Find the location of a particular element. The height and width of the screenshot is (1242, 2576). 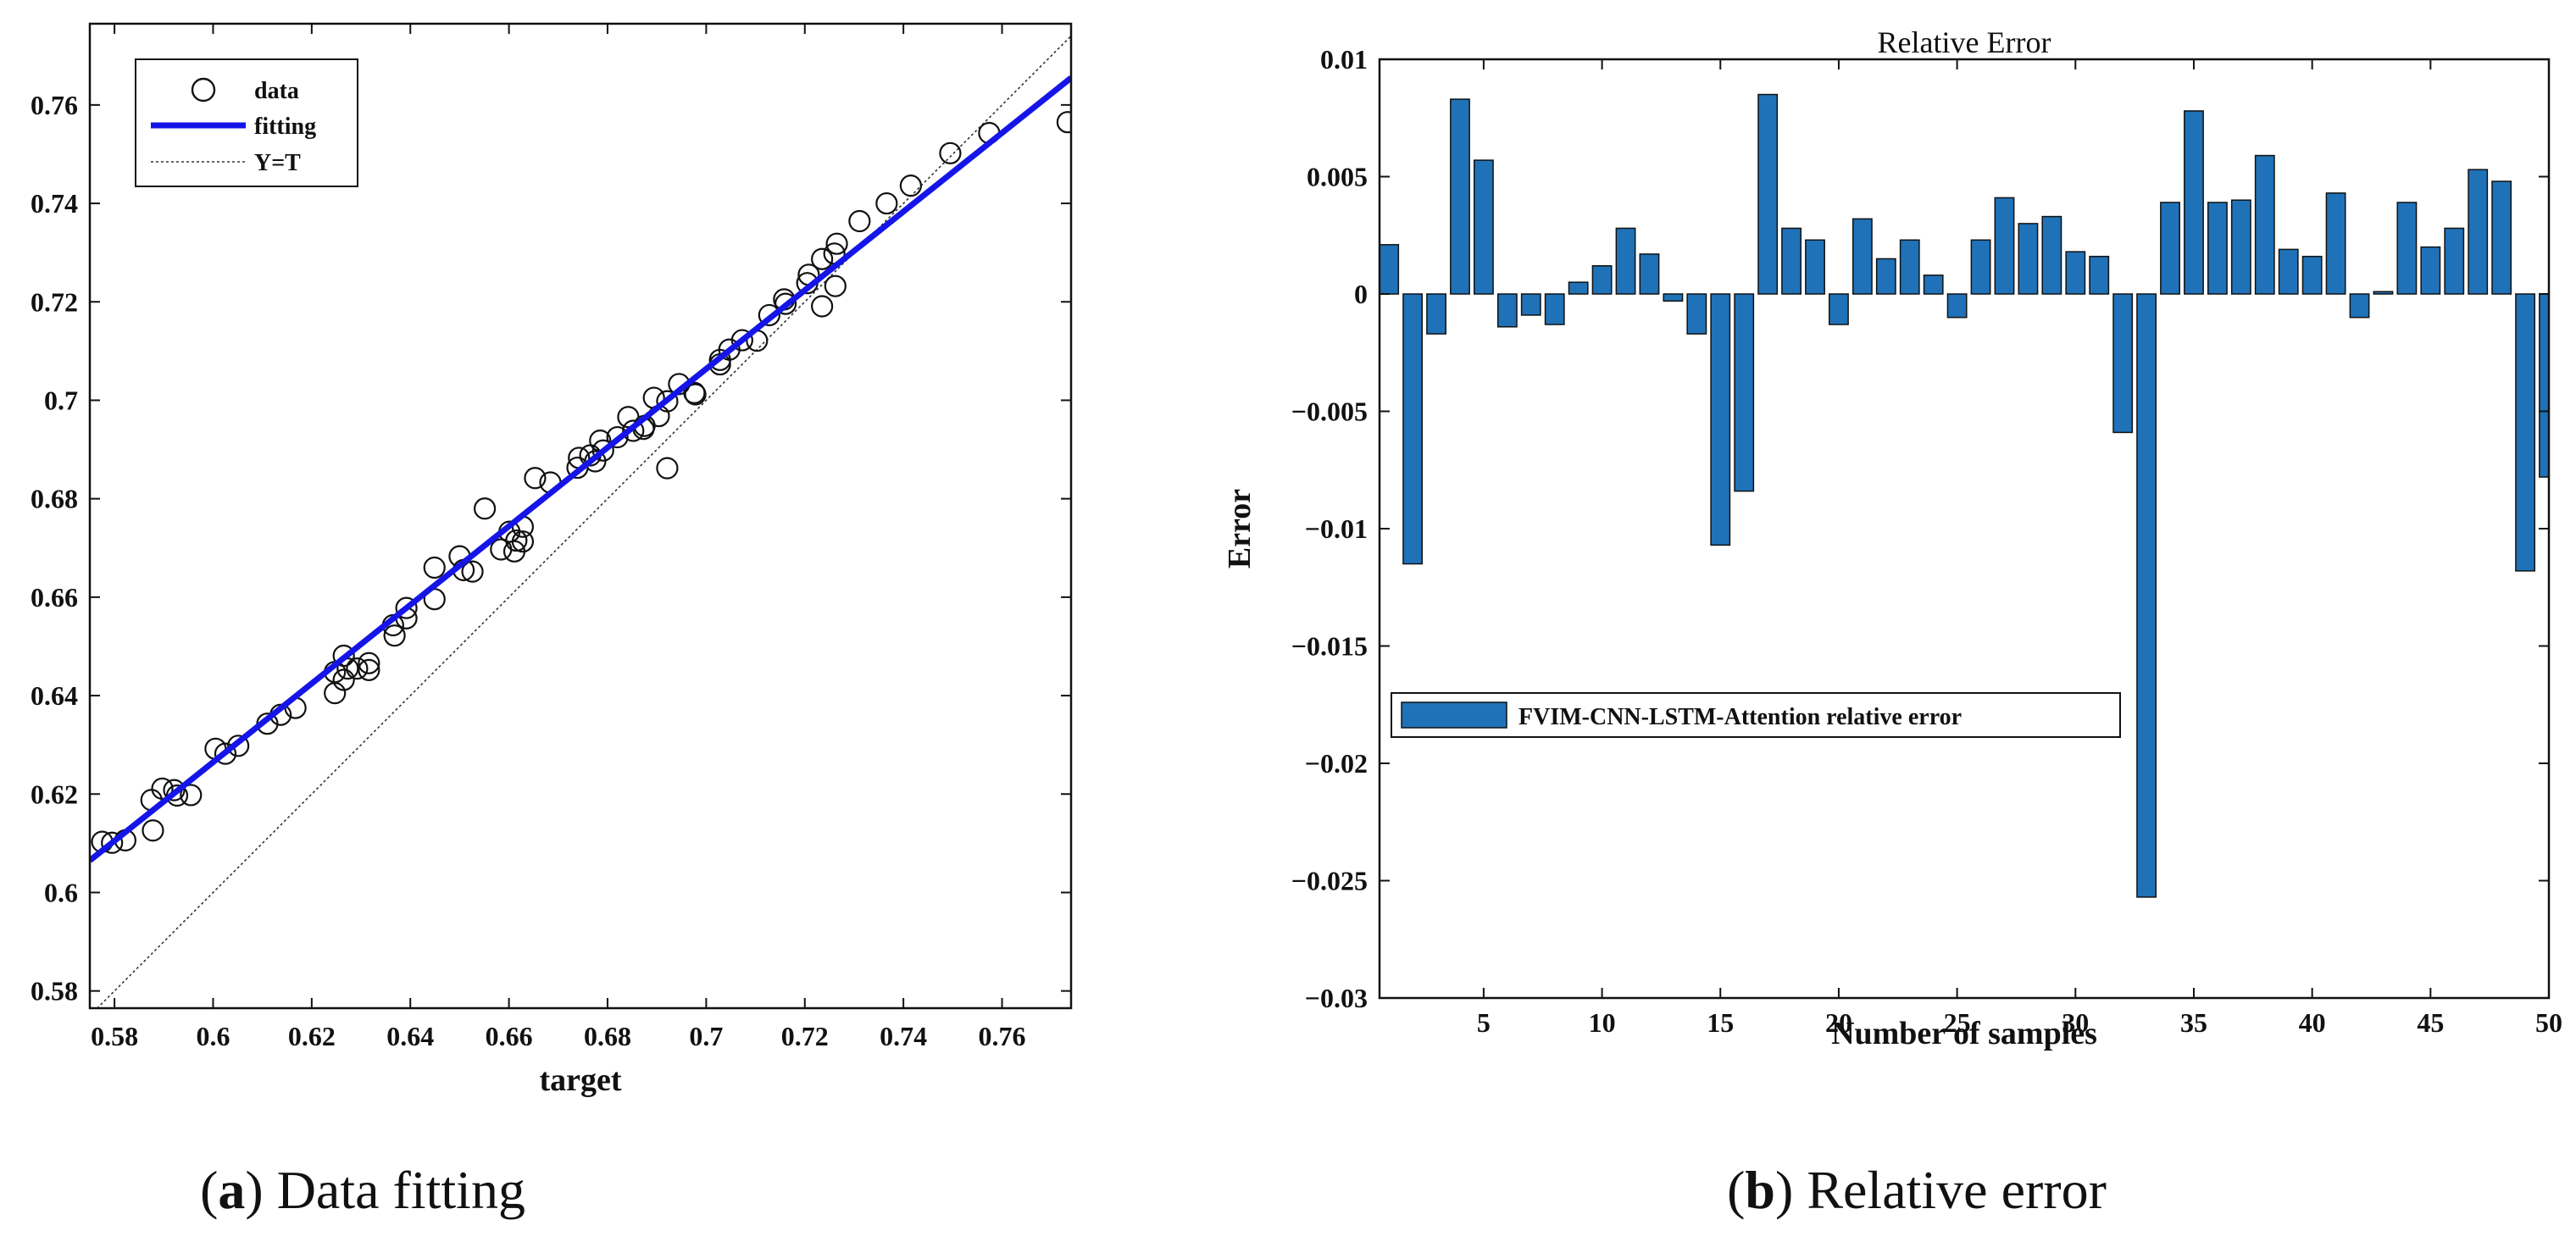

x-tick-label-b: 50 is located at coordinates (2548, 1022).